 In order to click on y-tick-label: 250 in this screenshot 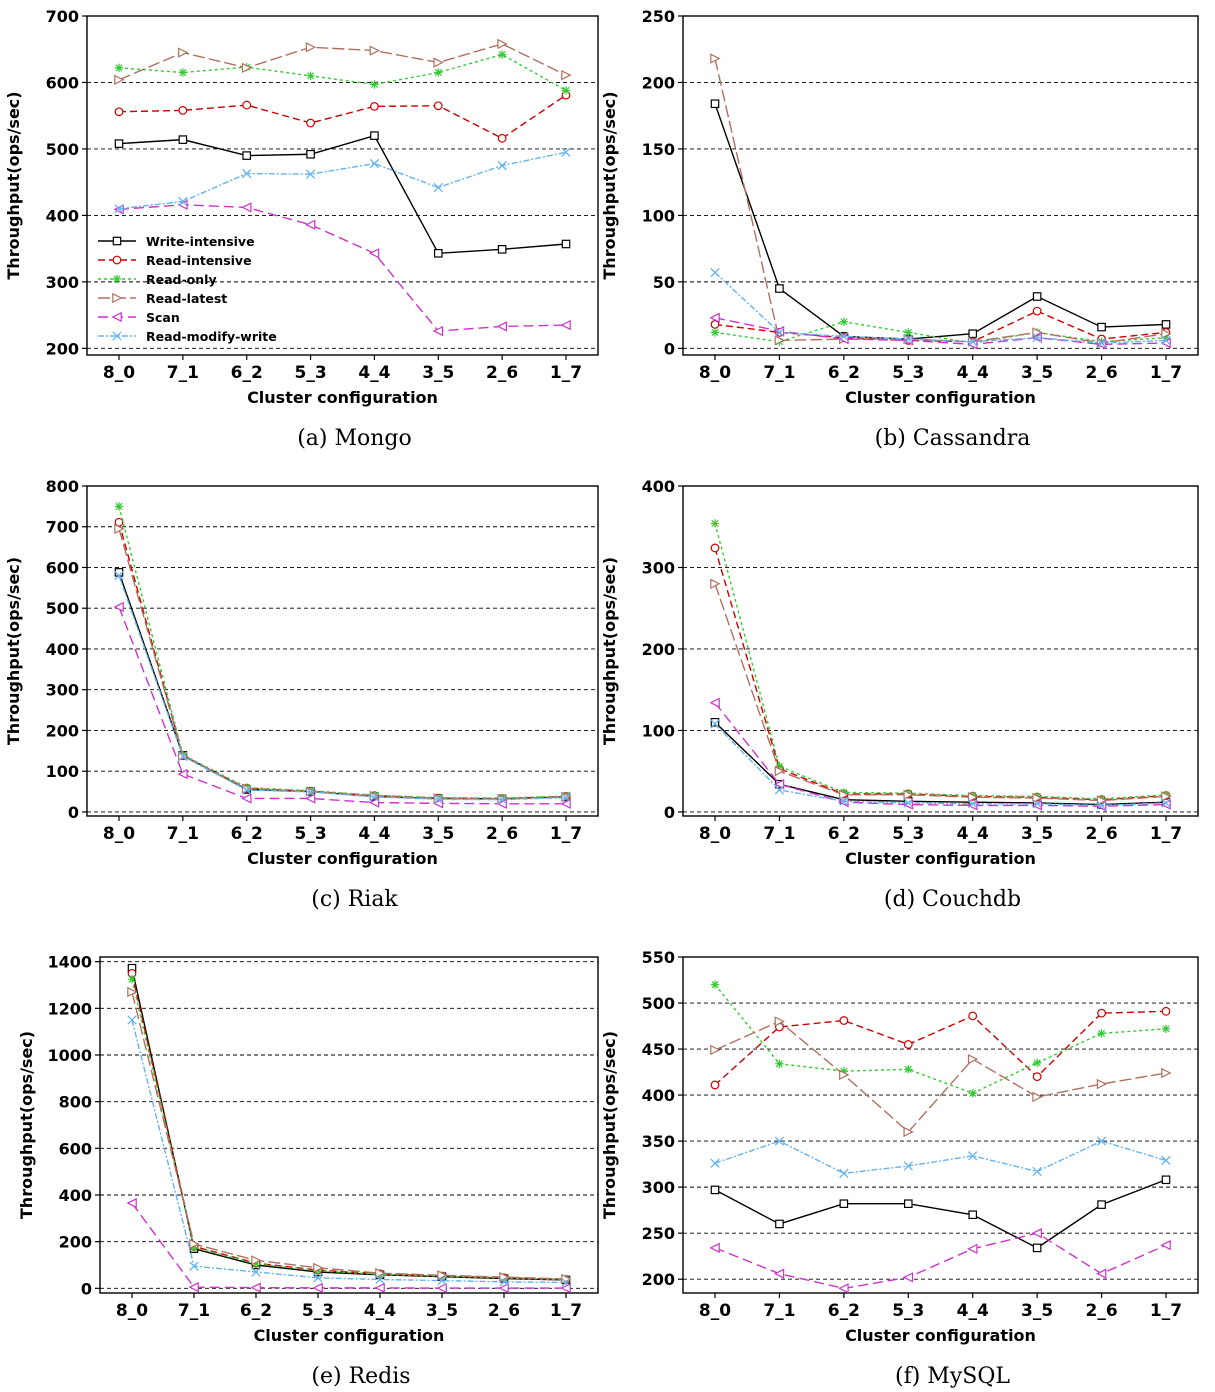, I will do `click(658, 1233)`.